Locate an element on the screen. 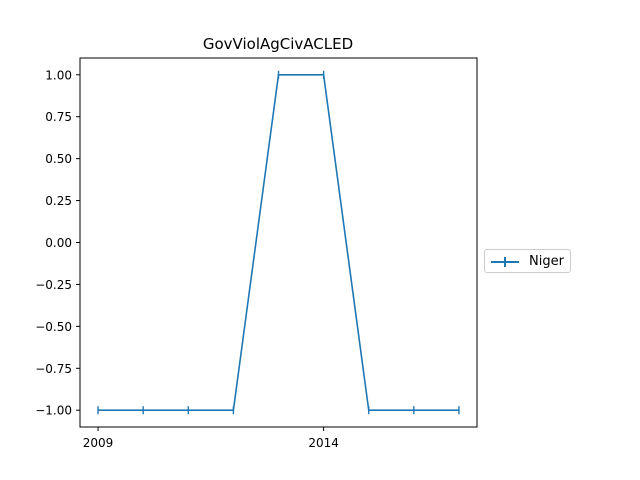 The width and height of the screenshot is (640, 480). y-tick-label: 0.25 is located at coordinates (58, 201).